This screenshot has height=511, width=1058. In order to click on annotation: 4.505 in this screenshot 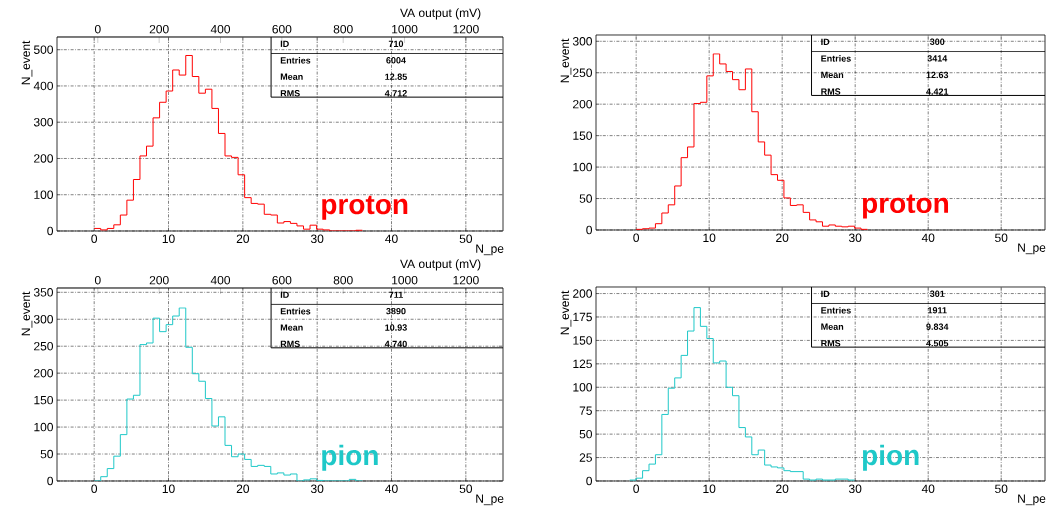, I will do `click(937, 343)`.